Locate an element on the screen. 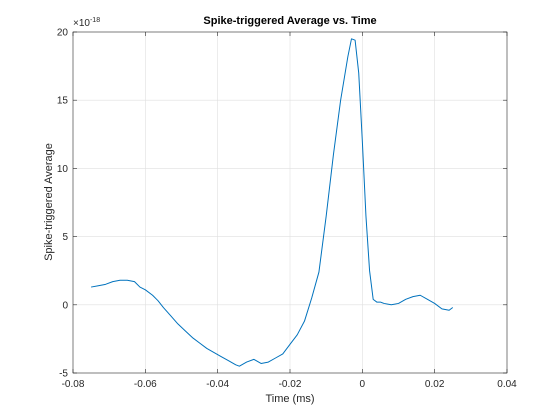  y-exponent-power: -18 is located at coordinates (95, 20).